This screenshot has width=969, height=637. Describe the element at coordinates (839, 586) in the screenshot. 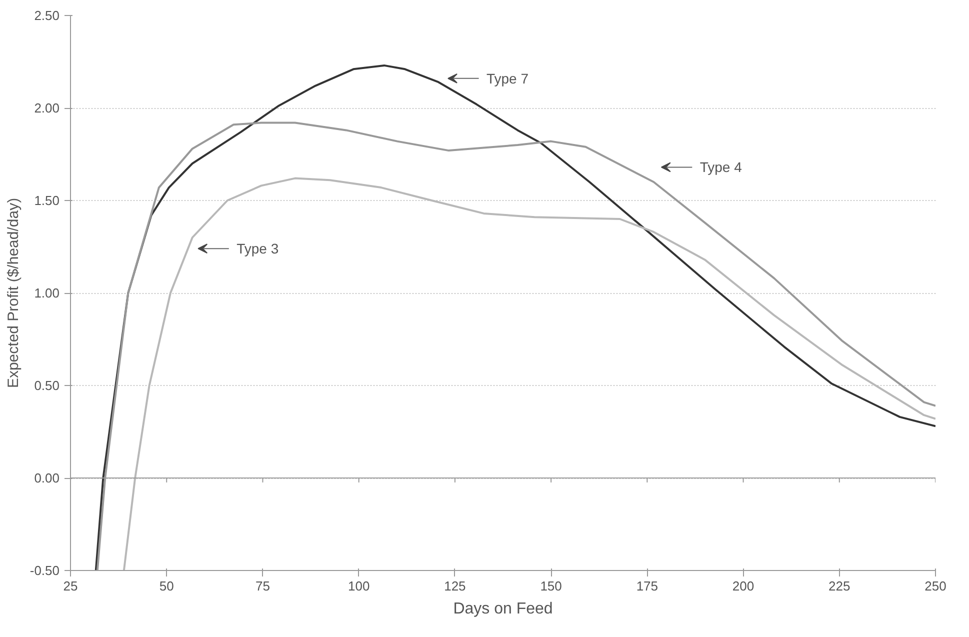

I see `x-tick-label: 225` at that location.